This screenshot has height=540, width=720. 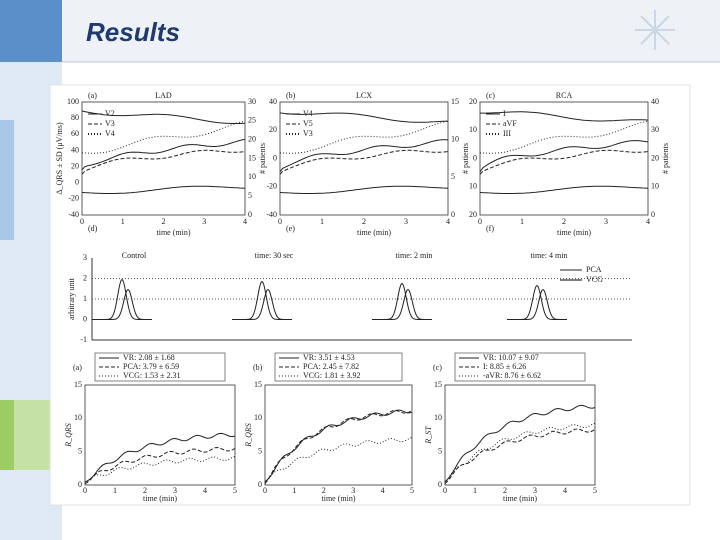 What do you see at coordinates (453, 214) in the screenshot?
I see `y2-tick-label: 0` at bounding box center [453, 214].